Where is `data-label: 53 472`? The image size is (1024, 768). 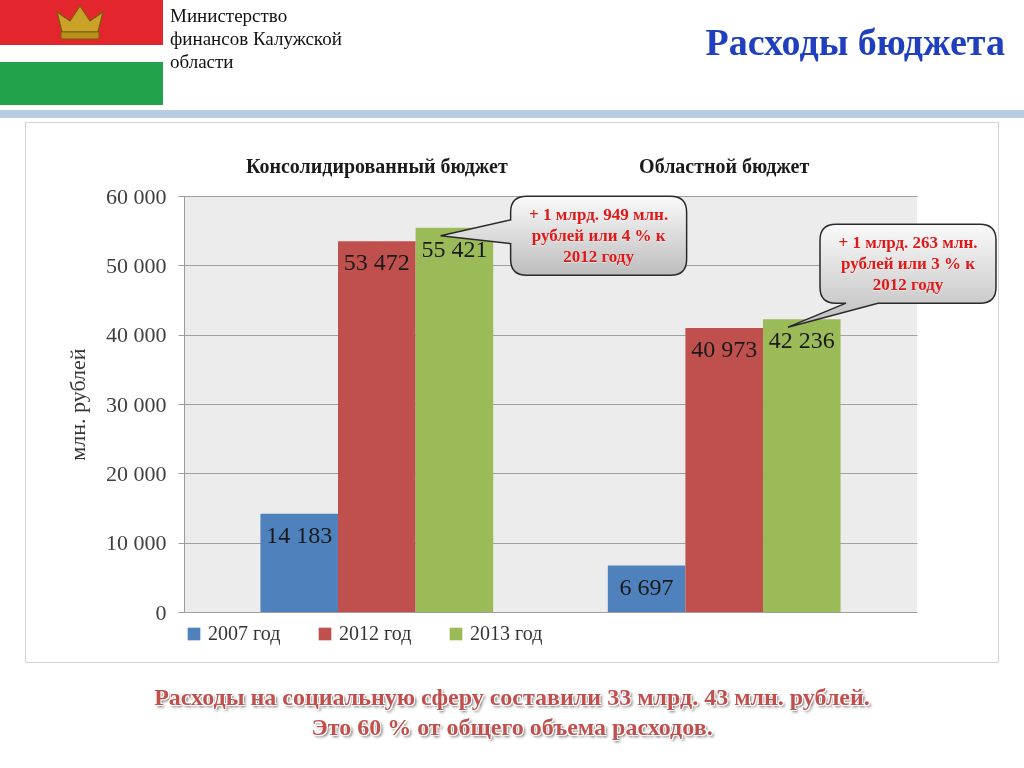
data-label: 53 472 is located at coordinates (376, 262).